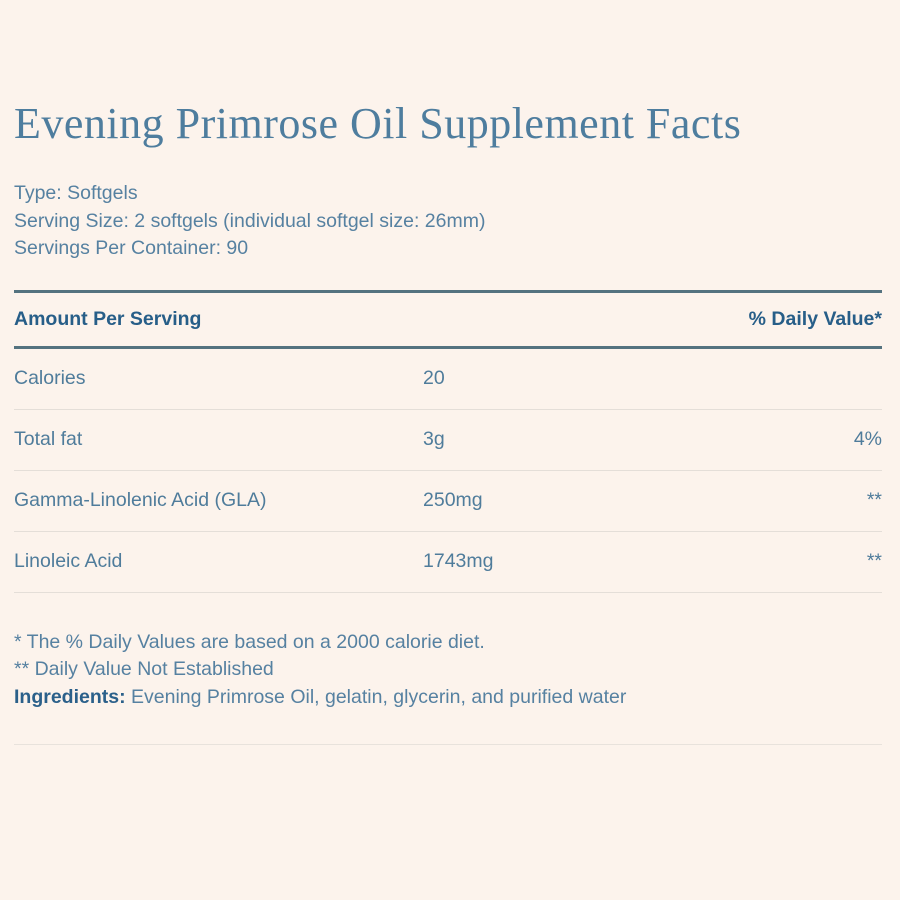 This screenshot has height=900, width=900. I want to click on nutrient-amount: 20, so click(434, 378).